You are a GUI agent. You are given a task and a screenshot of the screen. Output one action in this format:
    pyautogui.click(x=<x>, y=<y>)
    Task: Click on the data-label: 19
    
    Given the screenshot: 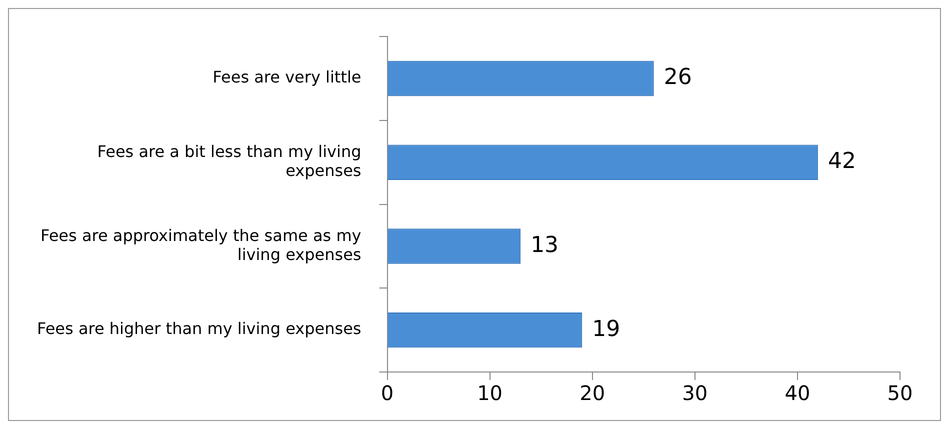 What is the action you would take?
    pyautogui.click(x=606, y=329)
    